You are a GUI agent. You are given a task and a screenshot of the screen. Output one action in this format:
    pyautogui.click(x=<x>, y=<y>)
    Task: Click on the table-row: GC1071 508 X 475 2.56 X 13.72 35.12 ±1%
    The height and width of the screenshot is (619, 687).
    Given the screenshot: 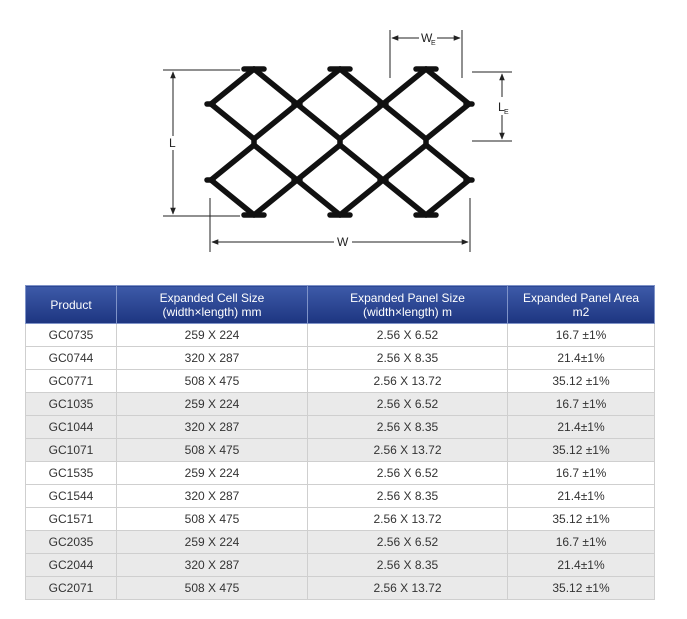 What is the action you would take?
    pyautogui.click(x=340, y=450)
    